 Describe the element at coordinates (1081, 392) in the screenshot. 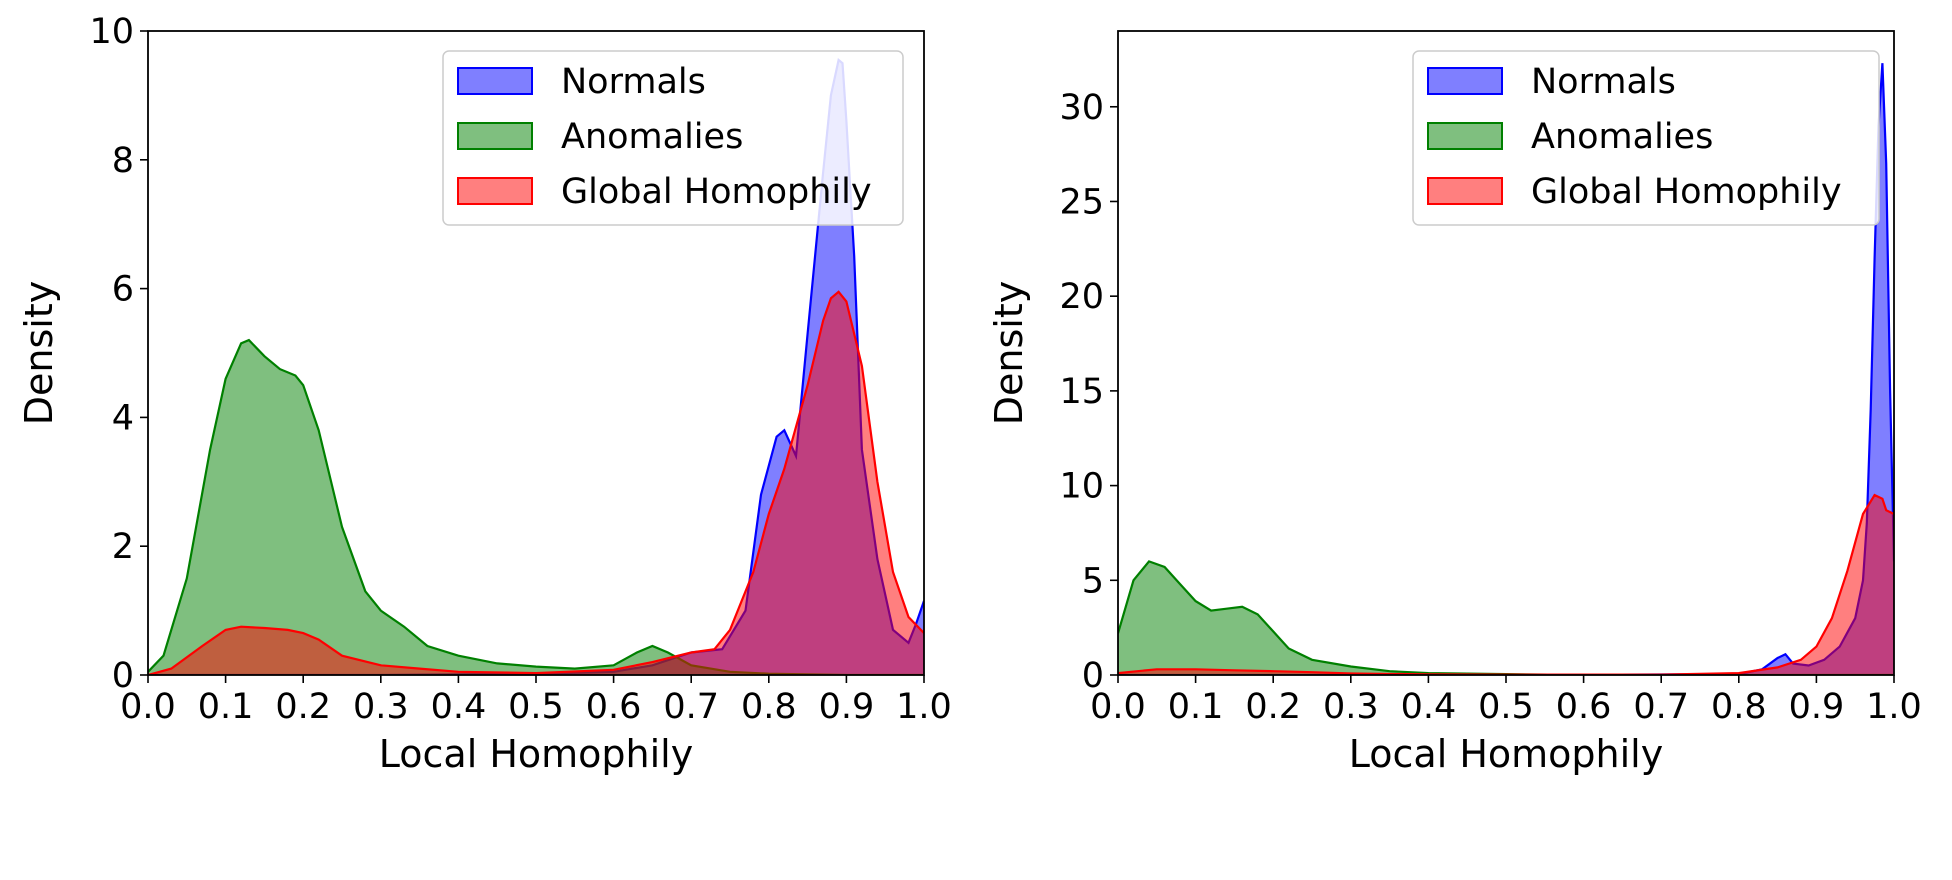

I see `y-tick-label: 15` at that location.